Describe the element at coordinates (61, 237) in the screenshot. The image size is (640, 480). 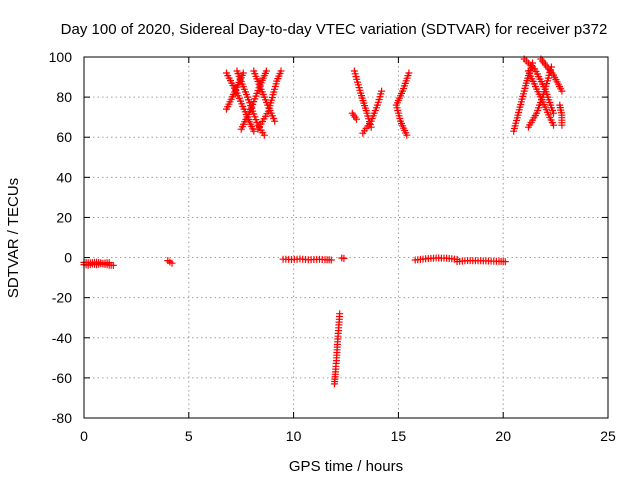
I see `y-tick-labels: -80 -60 -40 -20 0 20 40 60 80 100` at that location.